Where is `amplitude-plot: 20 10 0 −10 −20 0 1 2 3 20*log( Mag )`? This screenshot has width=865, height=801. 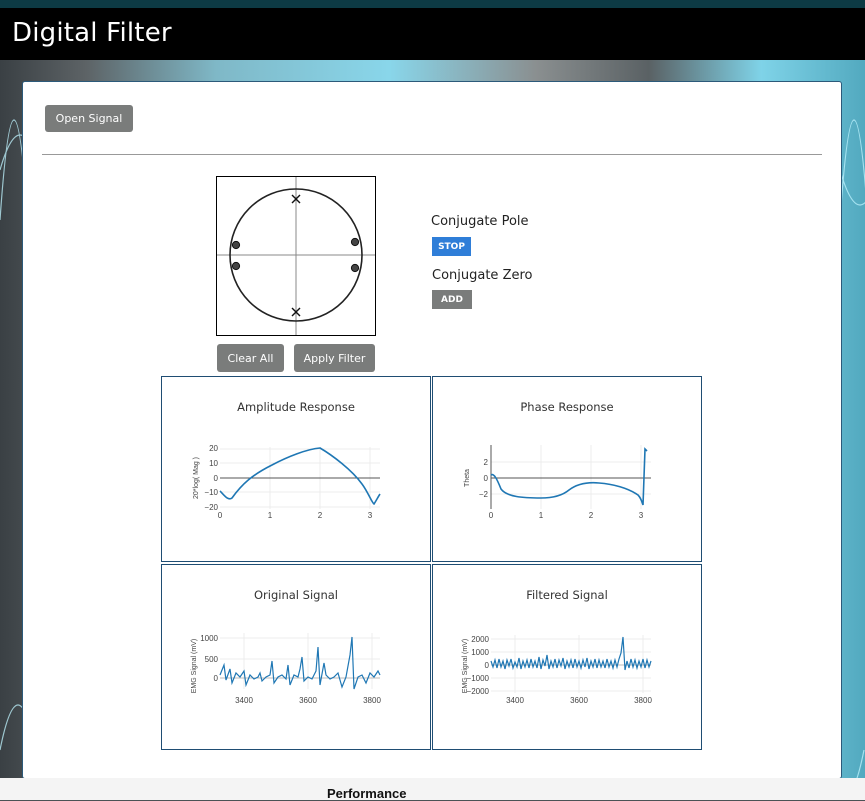 amplitude-plot: 20 10 0 −10 −20 0 1 2 3 20*log( Mag ) is located at coordinates (296, 469).